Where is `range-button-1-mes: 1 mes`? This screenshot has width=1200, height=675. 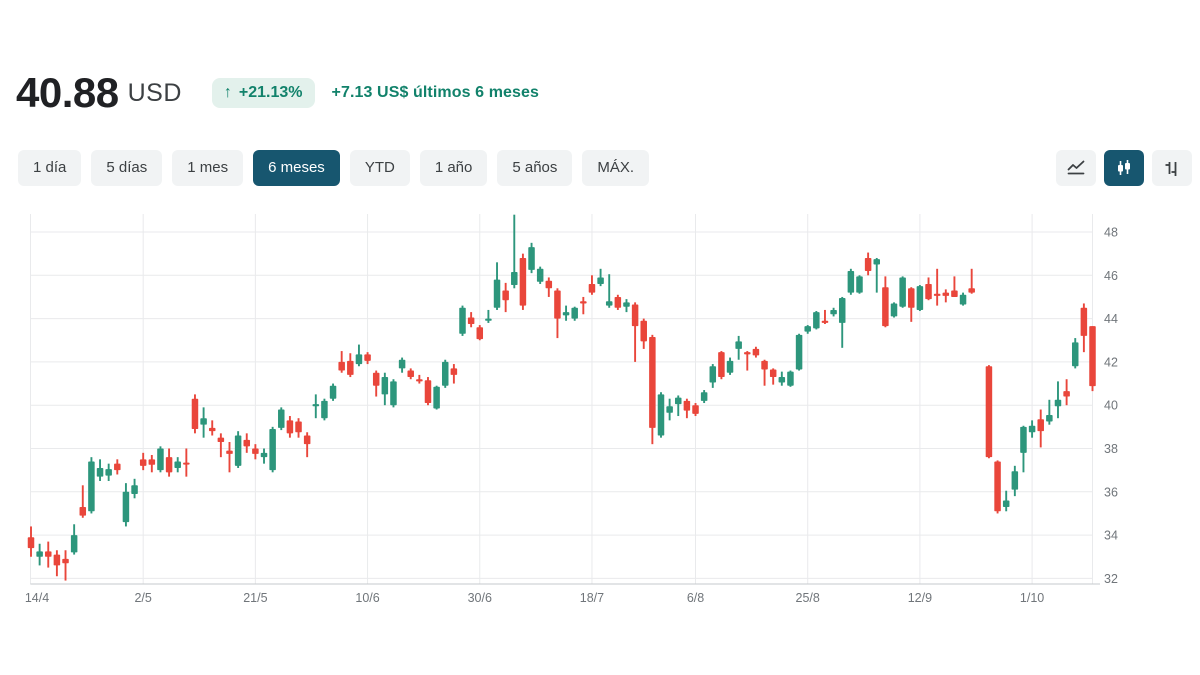 range-button-1-mes: 1 mes is located at coordinates (208, 167).